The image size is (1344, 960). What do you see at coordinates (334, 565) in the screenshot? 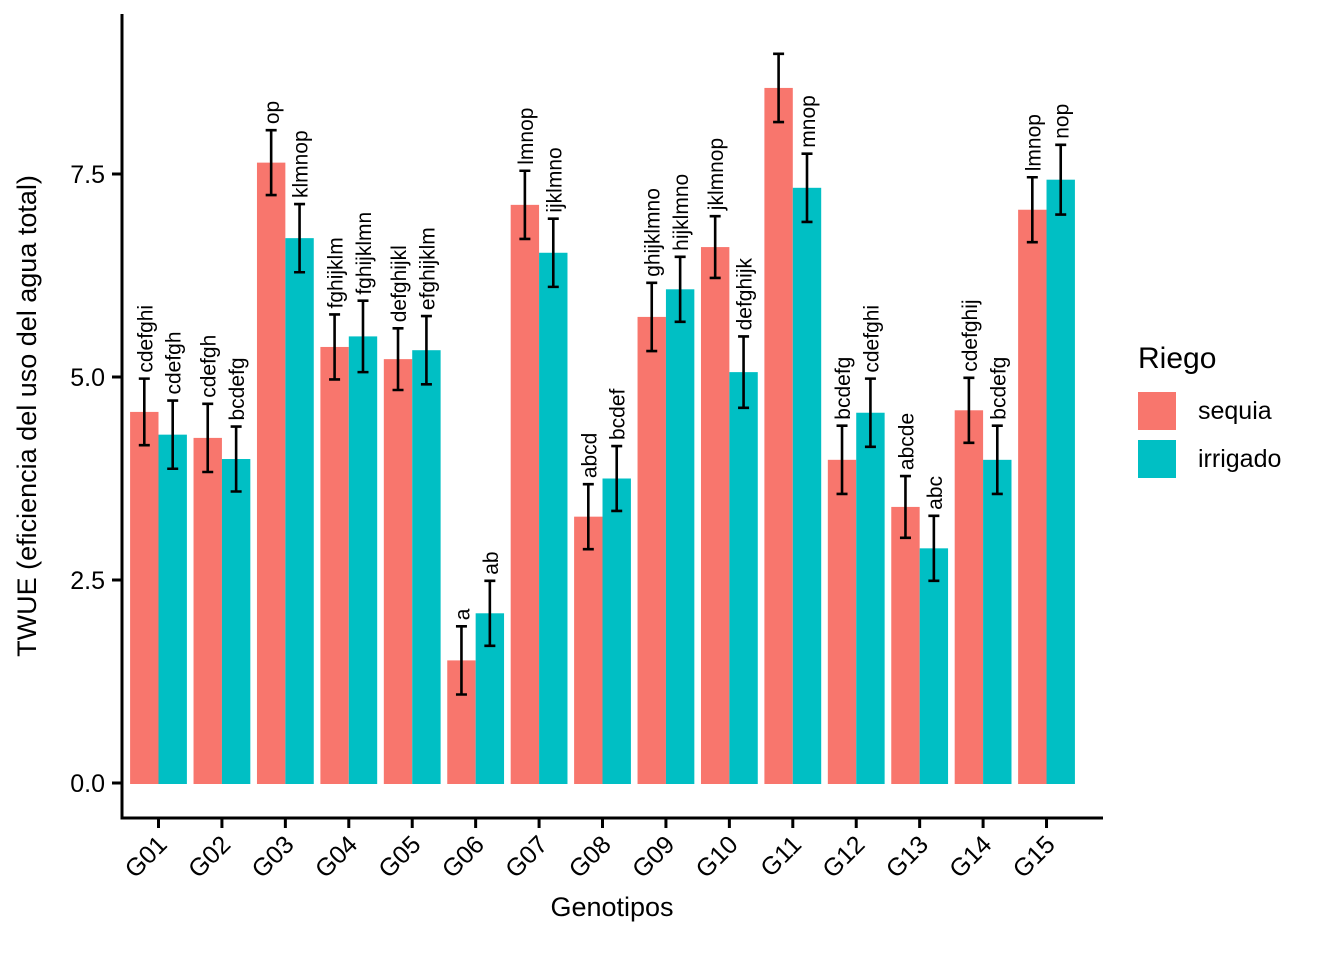
I see `bar-sequia-G04` at bounding box center [334, 565].